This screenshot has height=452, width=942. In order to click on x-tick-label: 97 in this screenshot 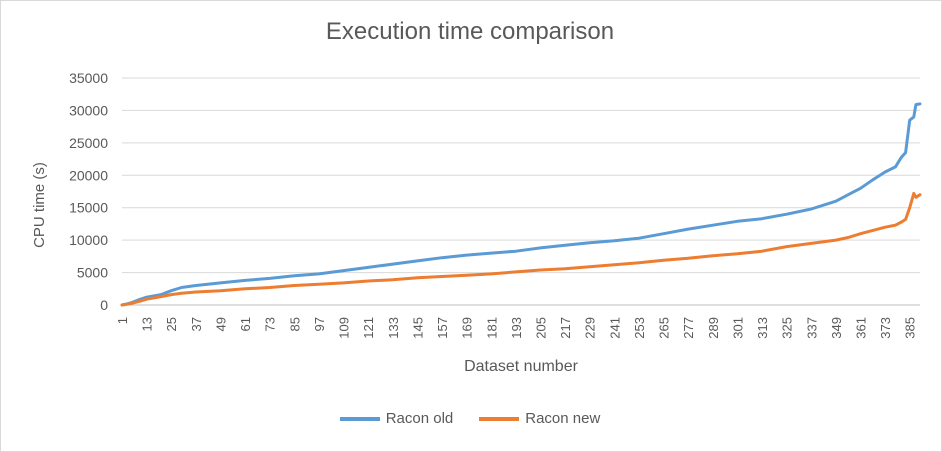, I will do `click(319, 324)`.